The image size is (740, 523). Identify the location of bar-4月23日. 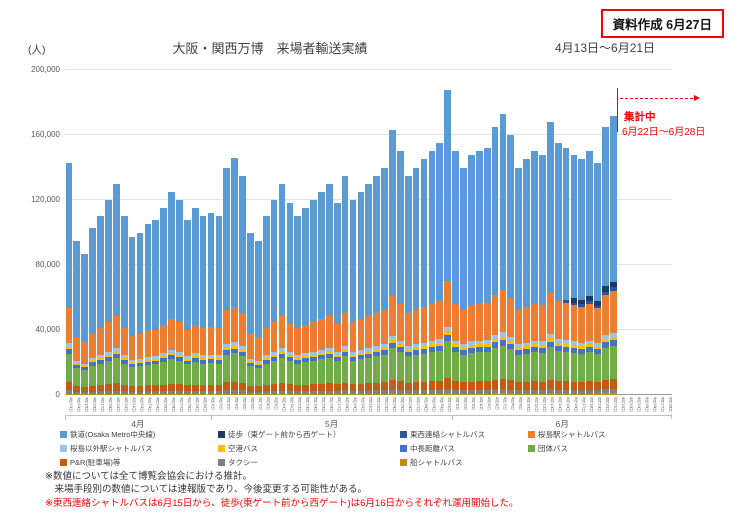
(148, 232).